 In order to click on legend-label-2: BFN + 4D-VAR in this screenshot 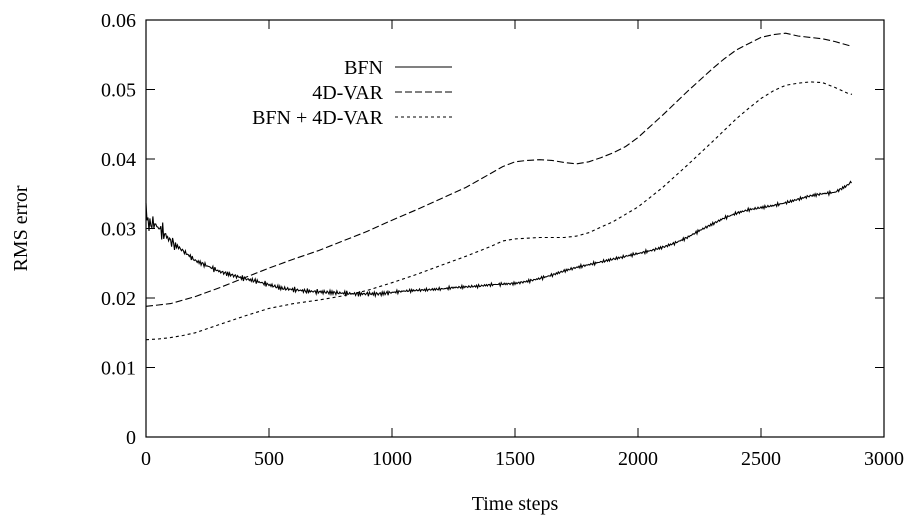, I will do `click(318, 118)`.